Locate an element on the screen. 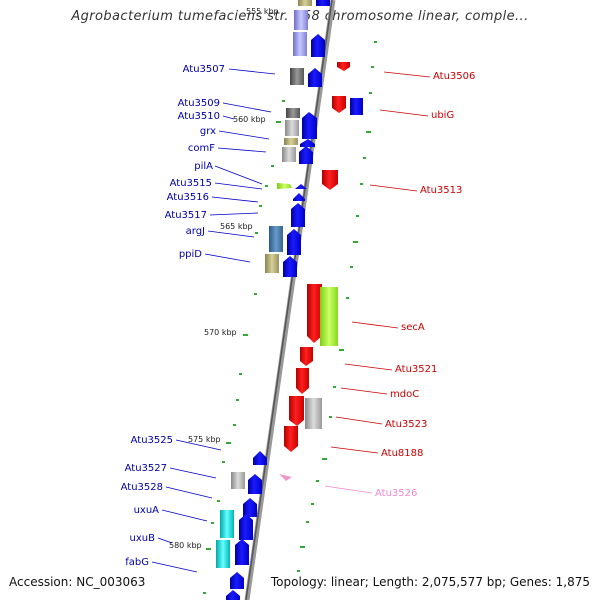 This screenshot has height=600, width=600. gene-block-top-olive is located at coordinates (305, 3).